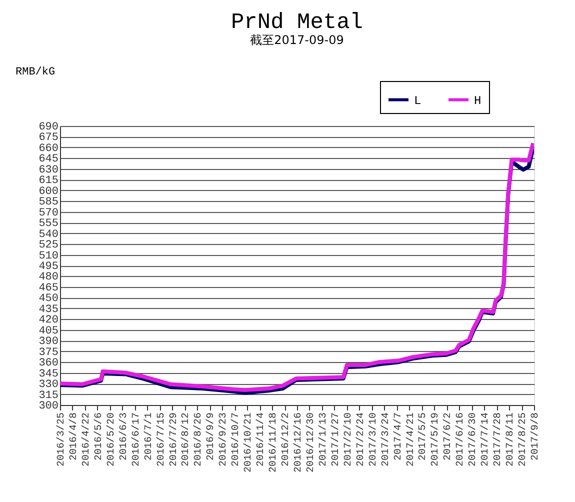 Image resolution: width=575 pixels, height=502 pixels. What do you see at coordinates (48, 267) in the screenshot?
I see `y-tick-label: 495` at bounding box center [48, 267].